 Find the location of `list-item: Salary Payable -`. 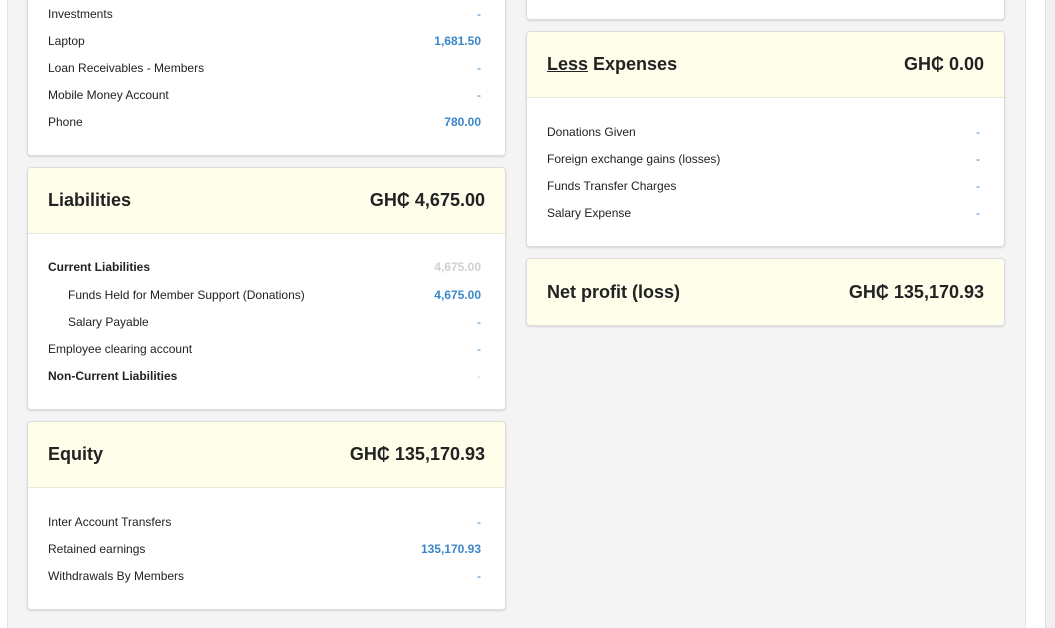

list-item: Salary Payable - is located at coordinates (264, 322).